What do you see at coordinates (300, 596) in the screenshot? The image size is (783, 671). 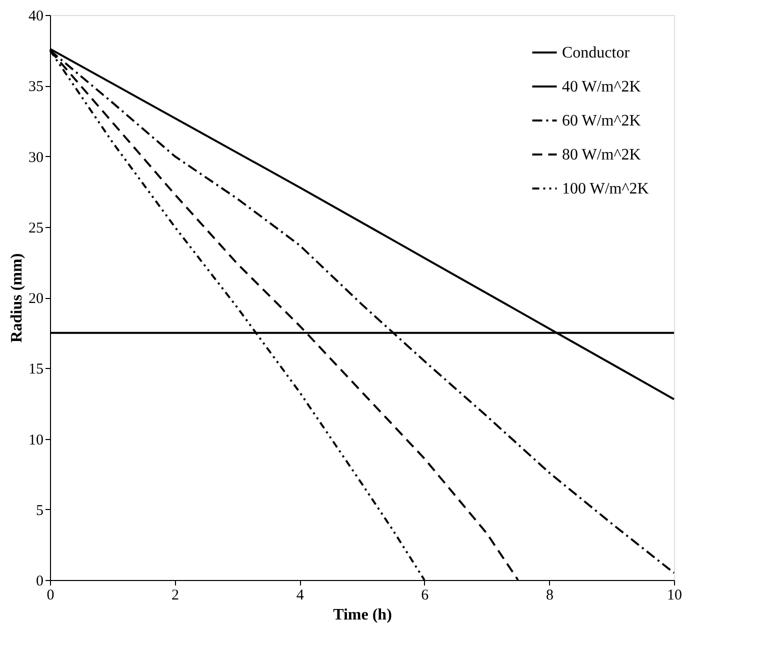 I see `x-tick-label: 4` at bounding box center [300, 596].